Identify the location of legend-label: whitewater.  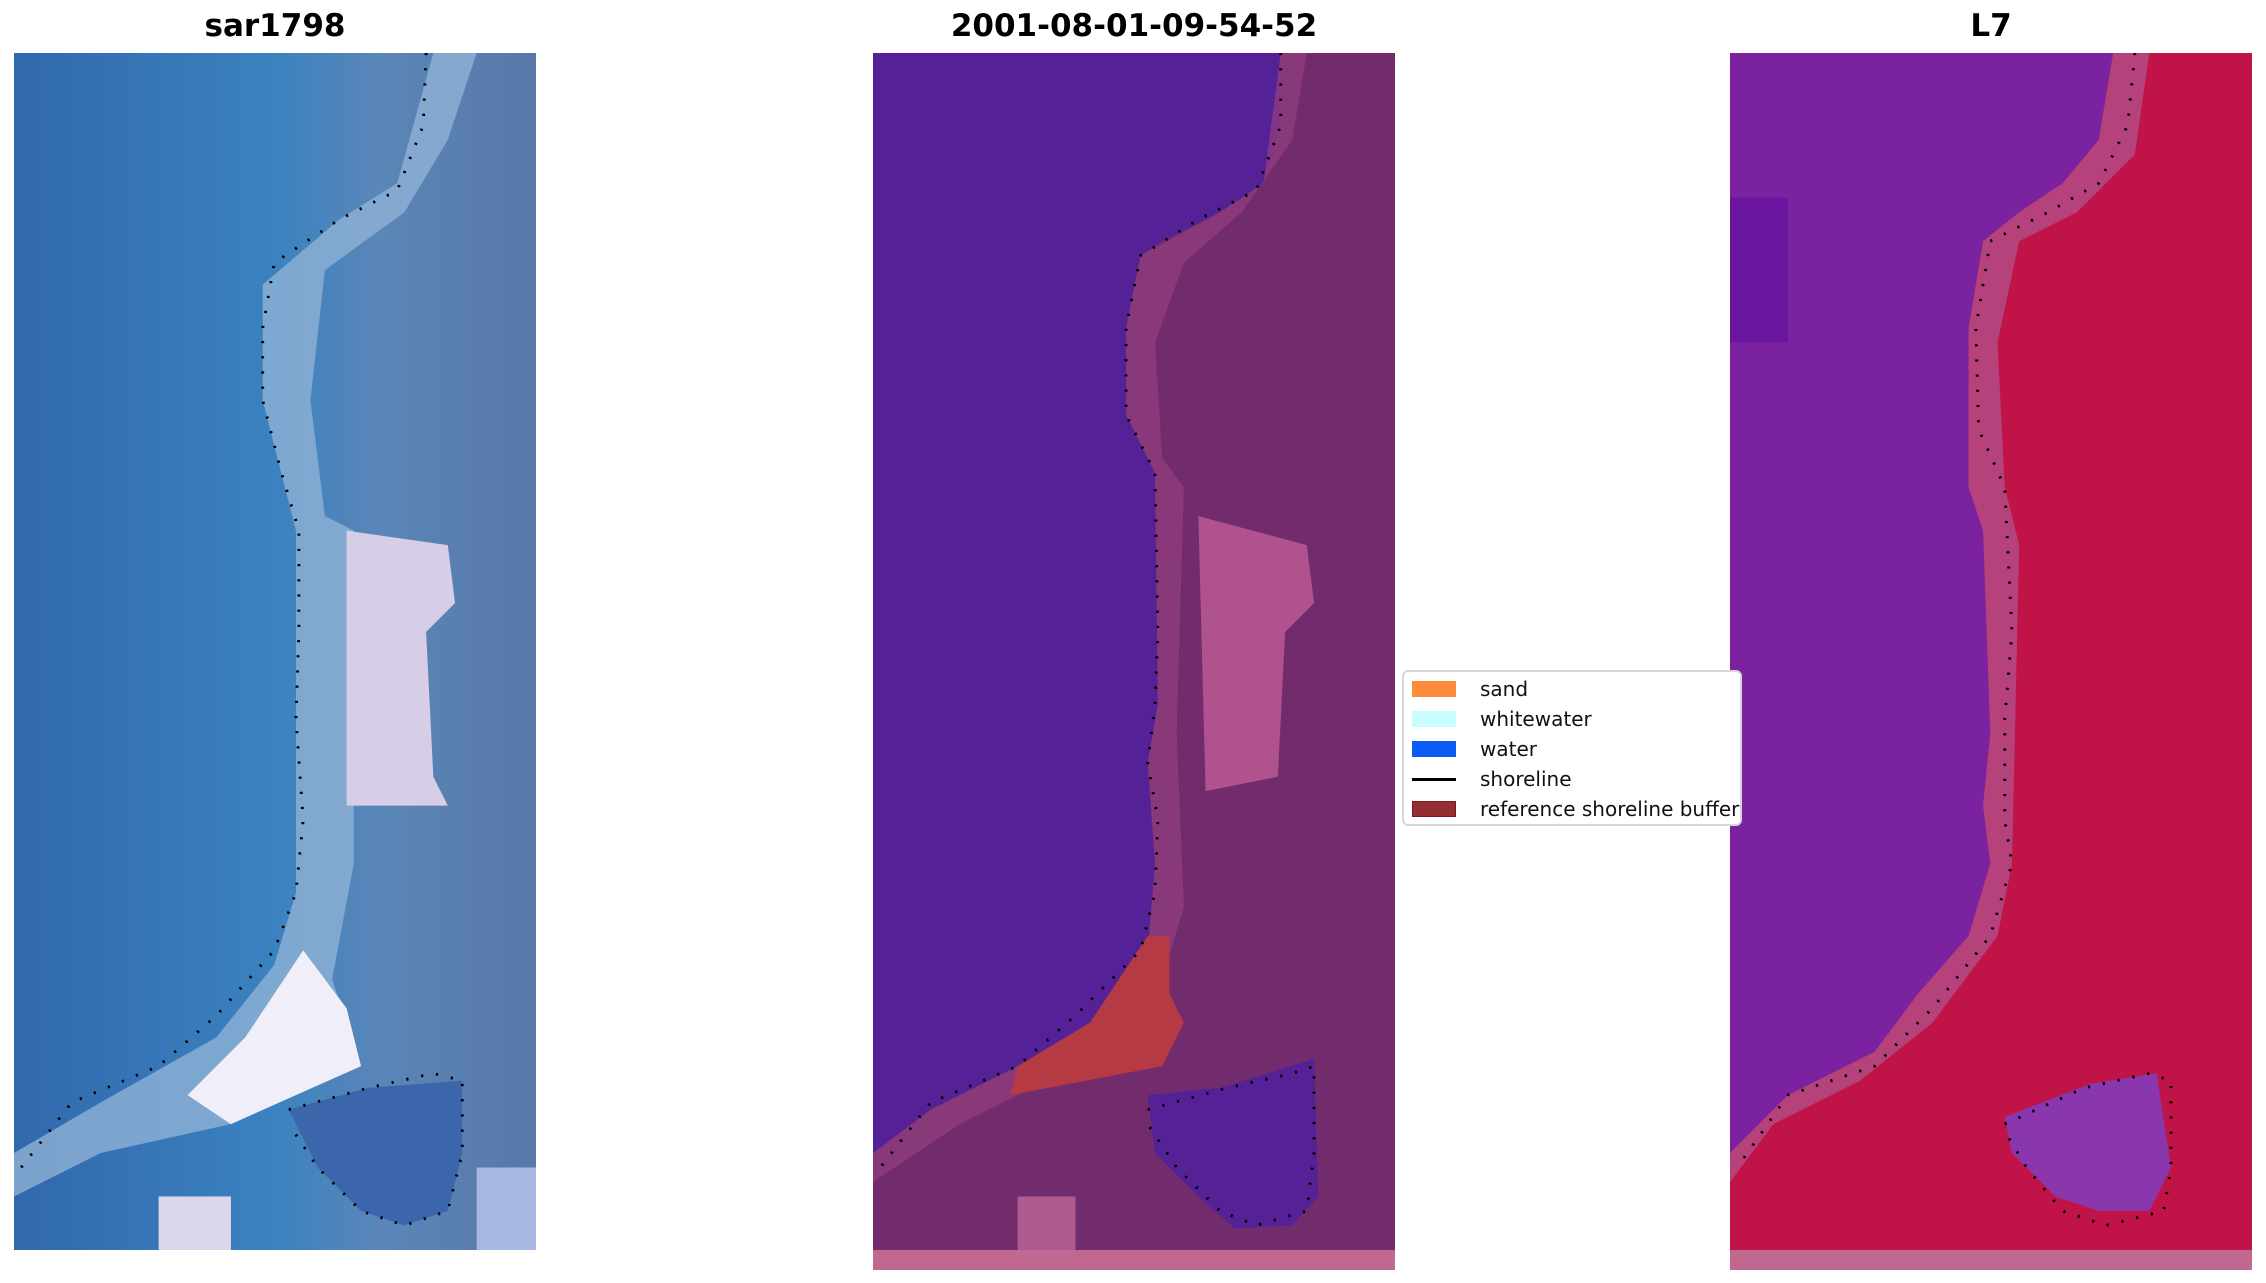
(1536, 719).